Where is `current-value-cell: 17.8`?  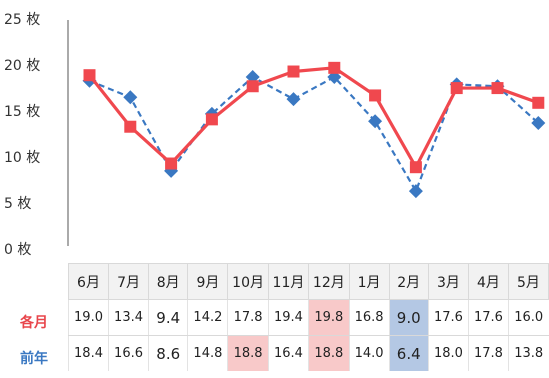
current-value-cell: 17.8 is located at coordinates (248, 317).